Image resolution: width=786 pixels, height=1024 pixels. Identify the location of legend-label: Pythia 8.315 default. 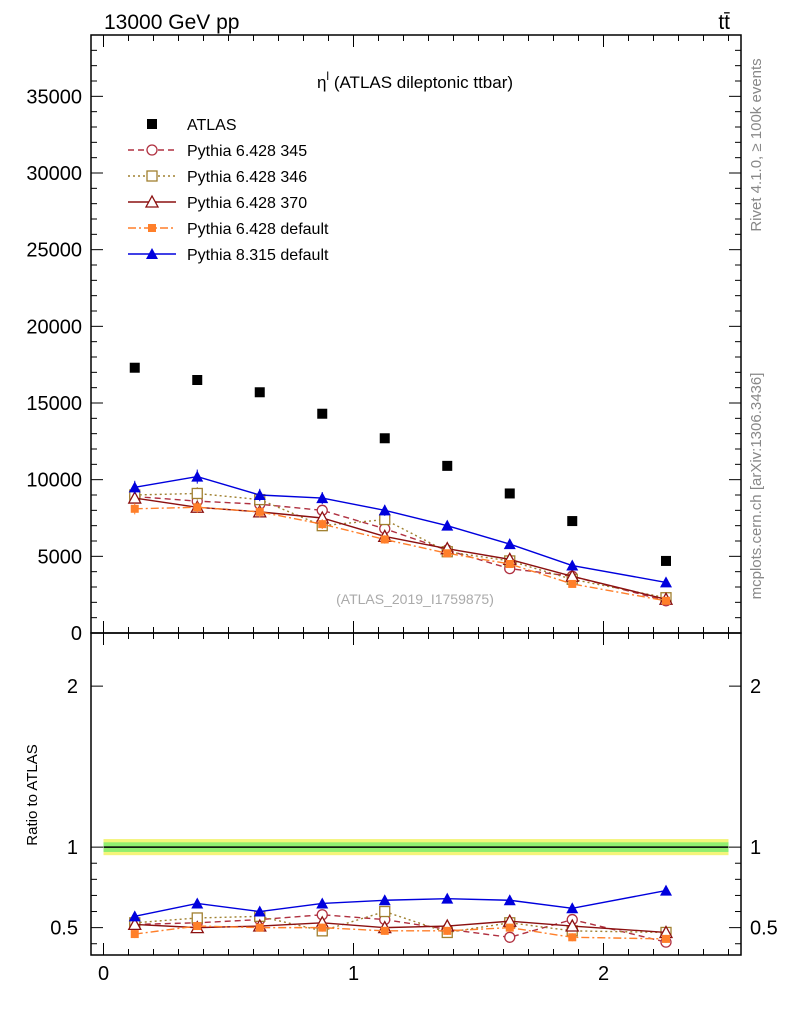
(258, 255).